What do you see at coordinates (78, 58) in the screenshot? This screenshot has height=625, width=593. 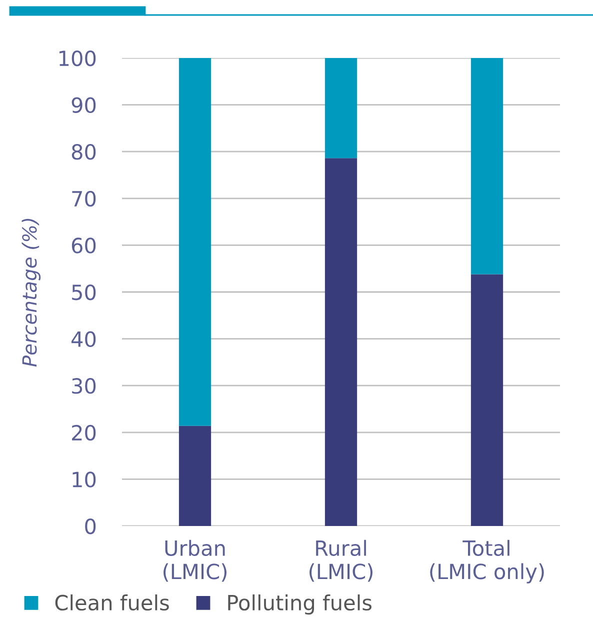 I see `y-tick-label: 100` at bounding box center [78, 58].